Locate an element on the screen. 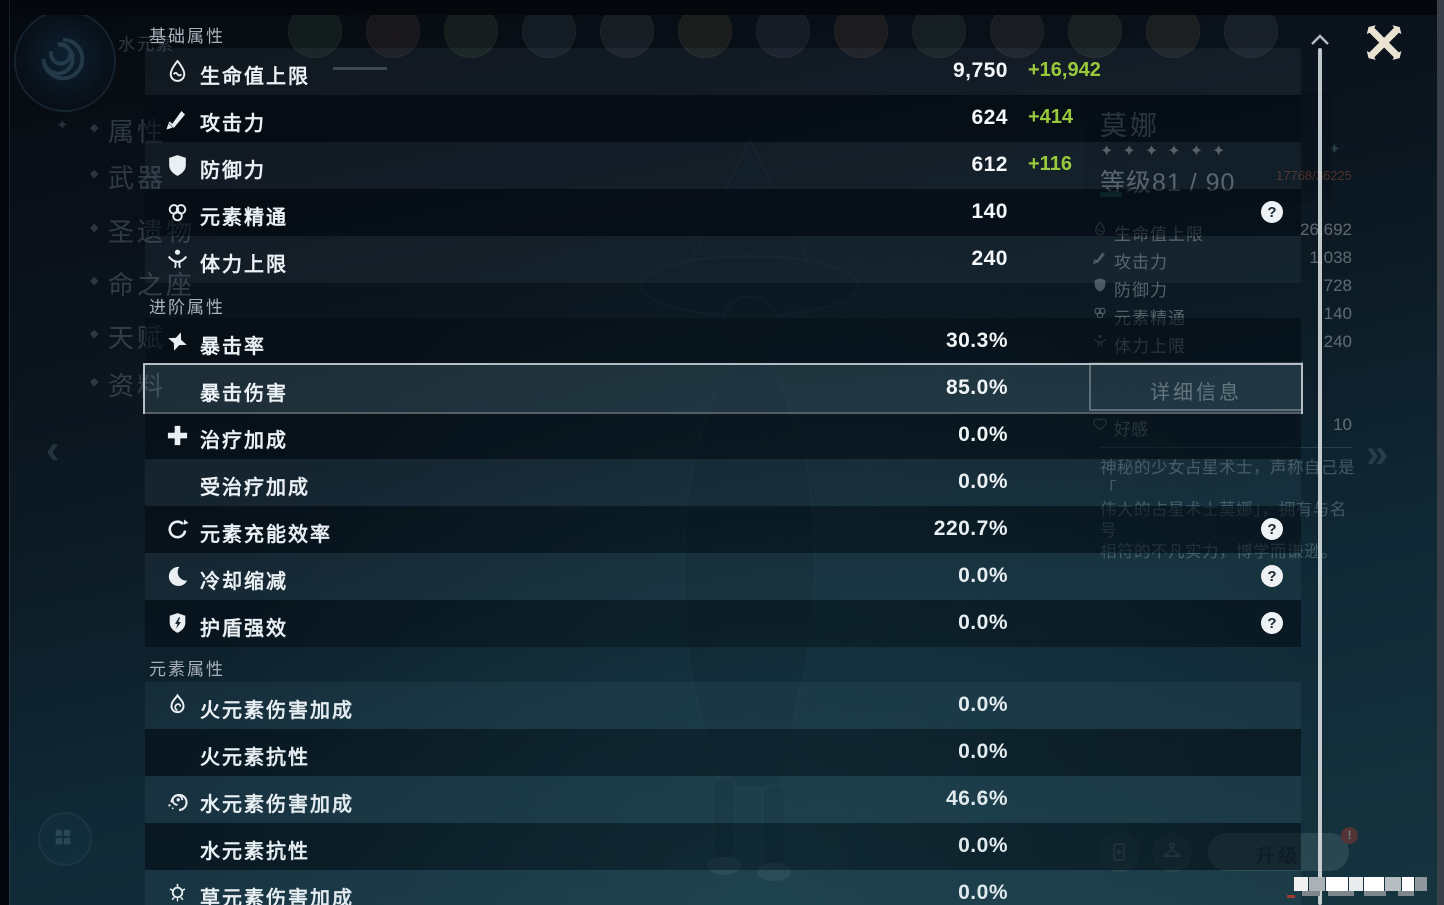  healing-icon is located at coordinates (177, 435).